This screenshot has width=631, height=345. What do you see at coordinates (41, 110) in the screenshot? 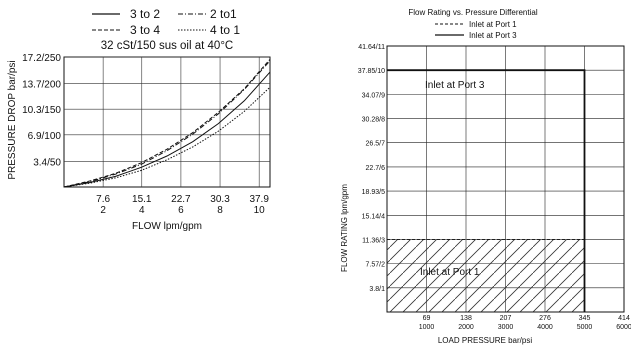
I see `left-y-tick-label: 10.3/150` at bounding box center [41, 110].